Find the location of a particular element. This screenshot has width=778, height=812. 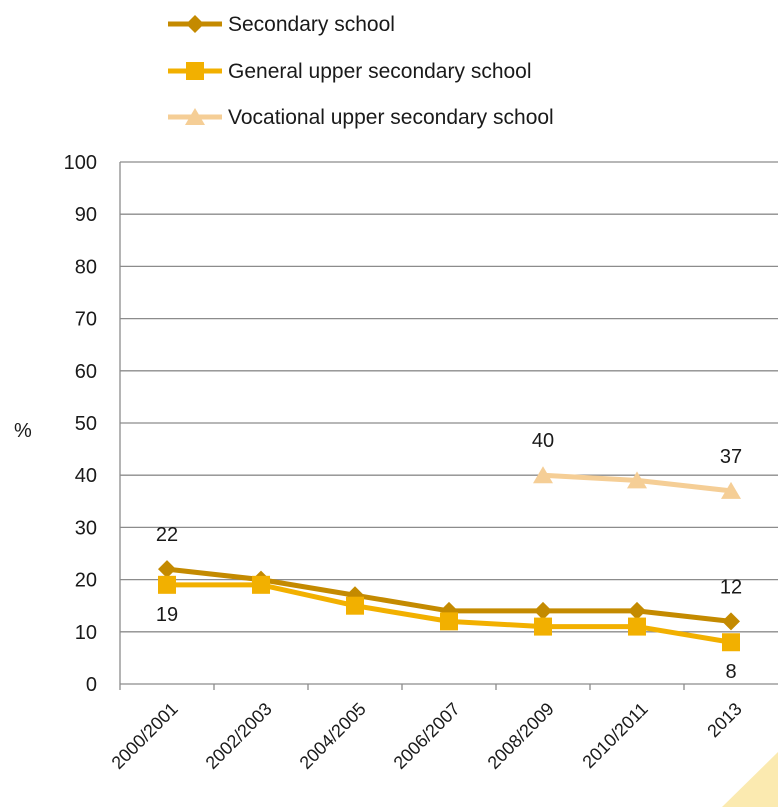

x-tick-label-3: 2006/2007 is located at coordinates (427, 736).